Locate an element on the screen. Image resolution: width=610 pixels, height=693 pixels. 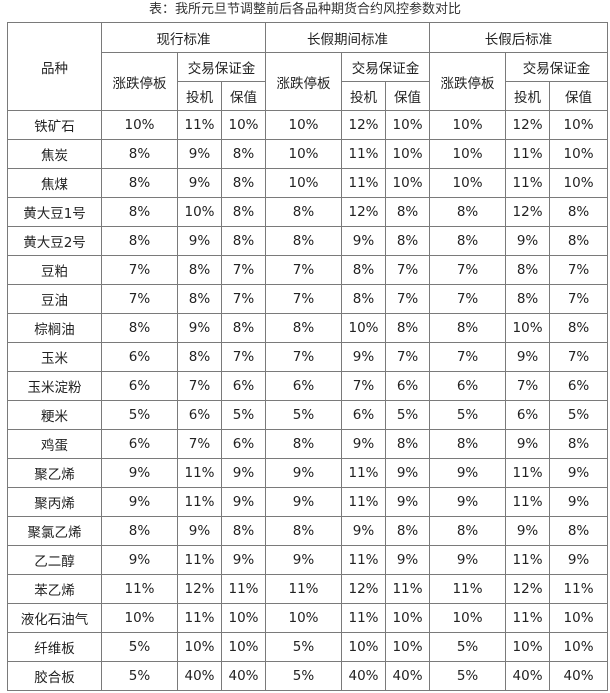
cell-hol-hedging: 40% is located at coordinates (408, 676).